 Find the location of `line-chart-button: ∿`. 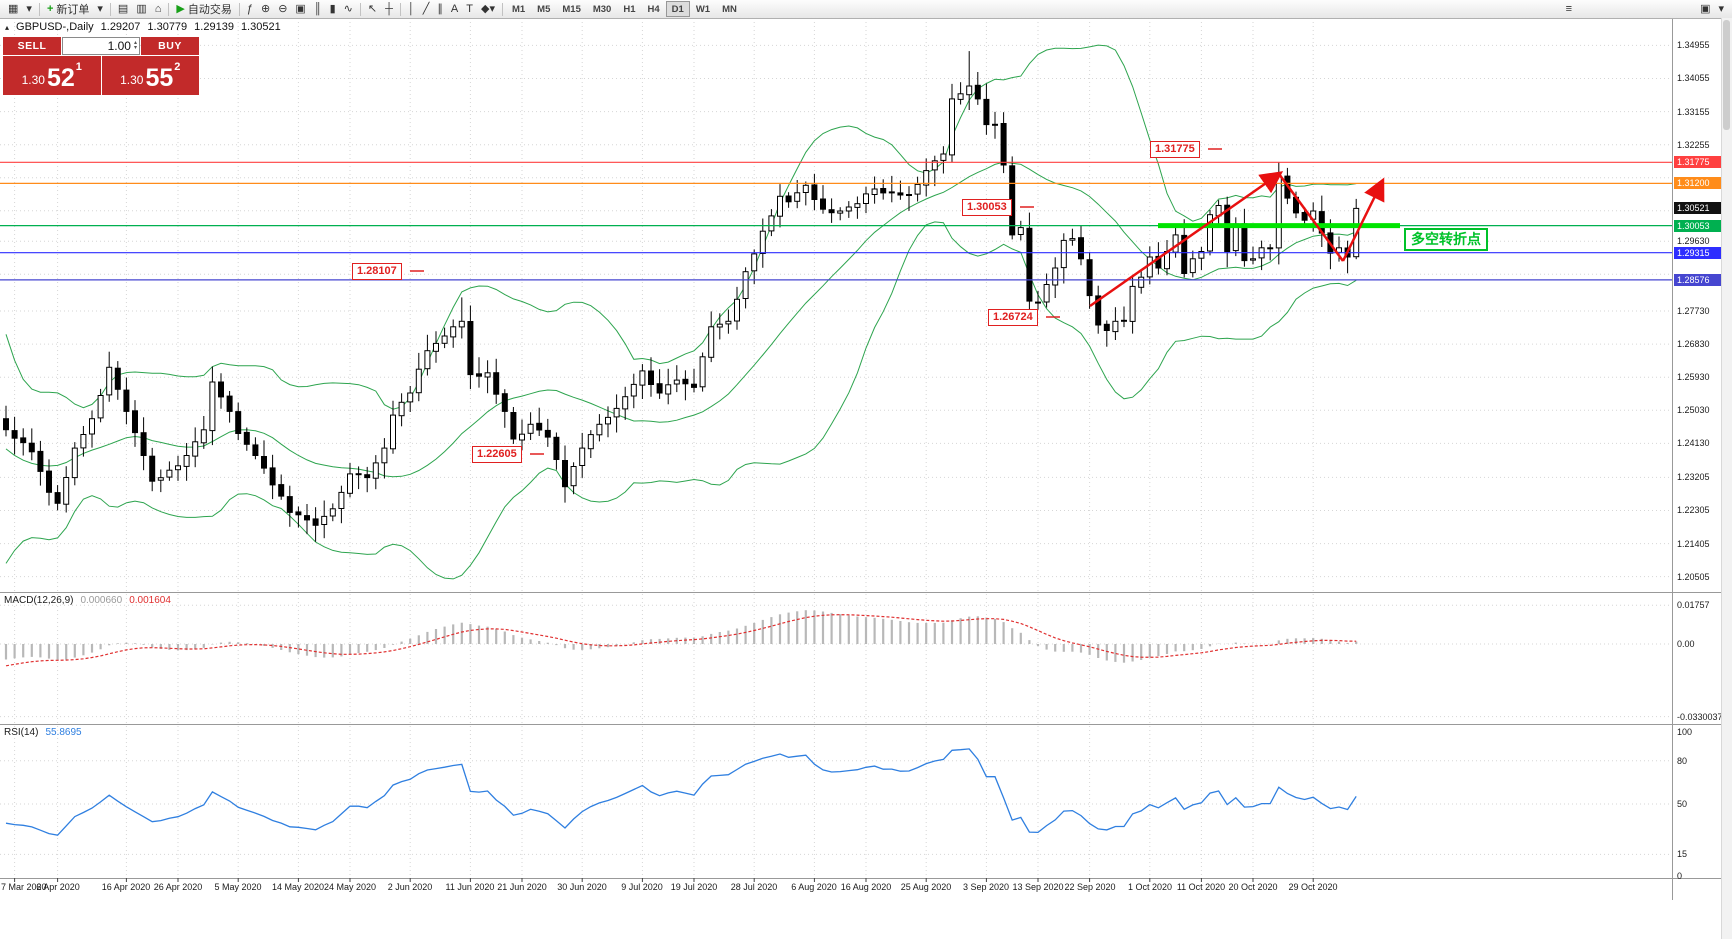

line-chart-button: ∿ is located at coordinates (348, 9).